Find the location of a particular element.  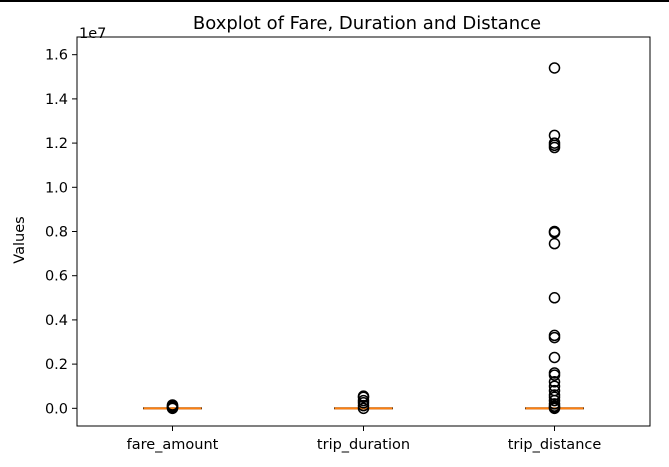

y-offset-label: 1e7 is located at coordinates (92, 34).